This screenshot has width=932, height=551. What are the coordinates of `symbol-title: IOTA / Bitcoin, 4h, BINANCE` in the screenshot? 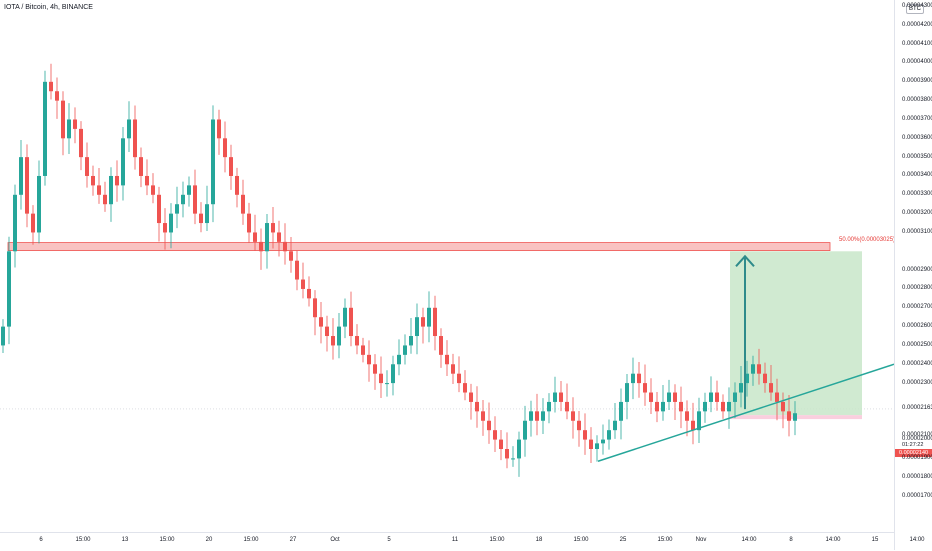 It's located at (48, 7).